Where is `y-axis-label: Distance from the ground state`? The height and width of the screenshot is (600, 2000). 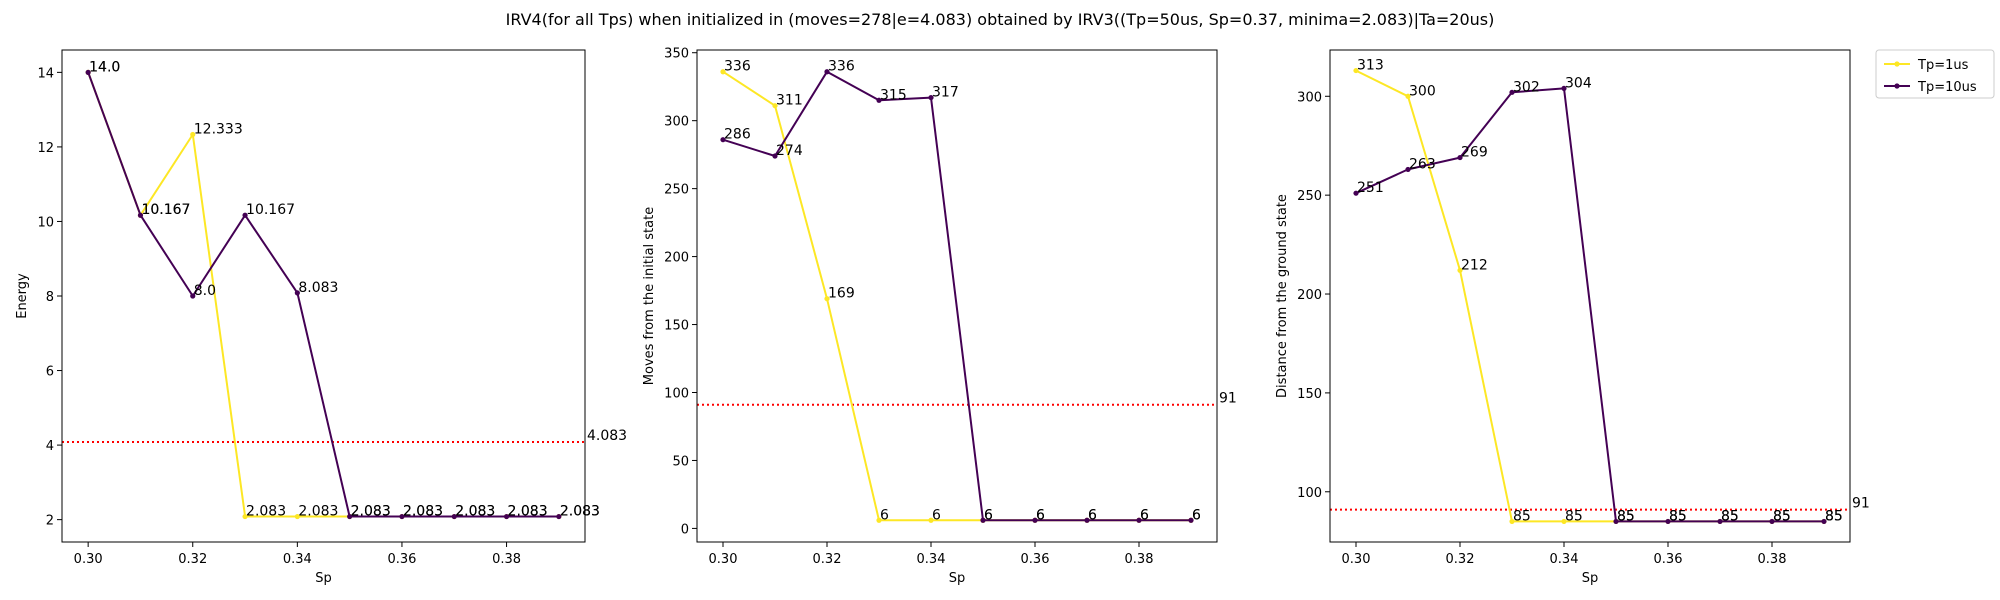
y-axis-label: Distance from the ground state is located at coordinates (1282, 296).